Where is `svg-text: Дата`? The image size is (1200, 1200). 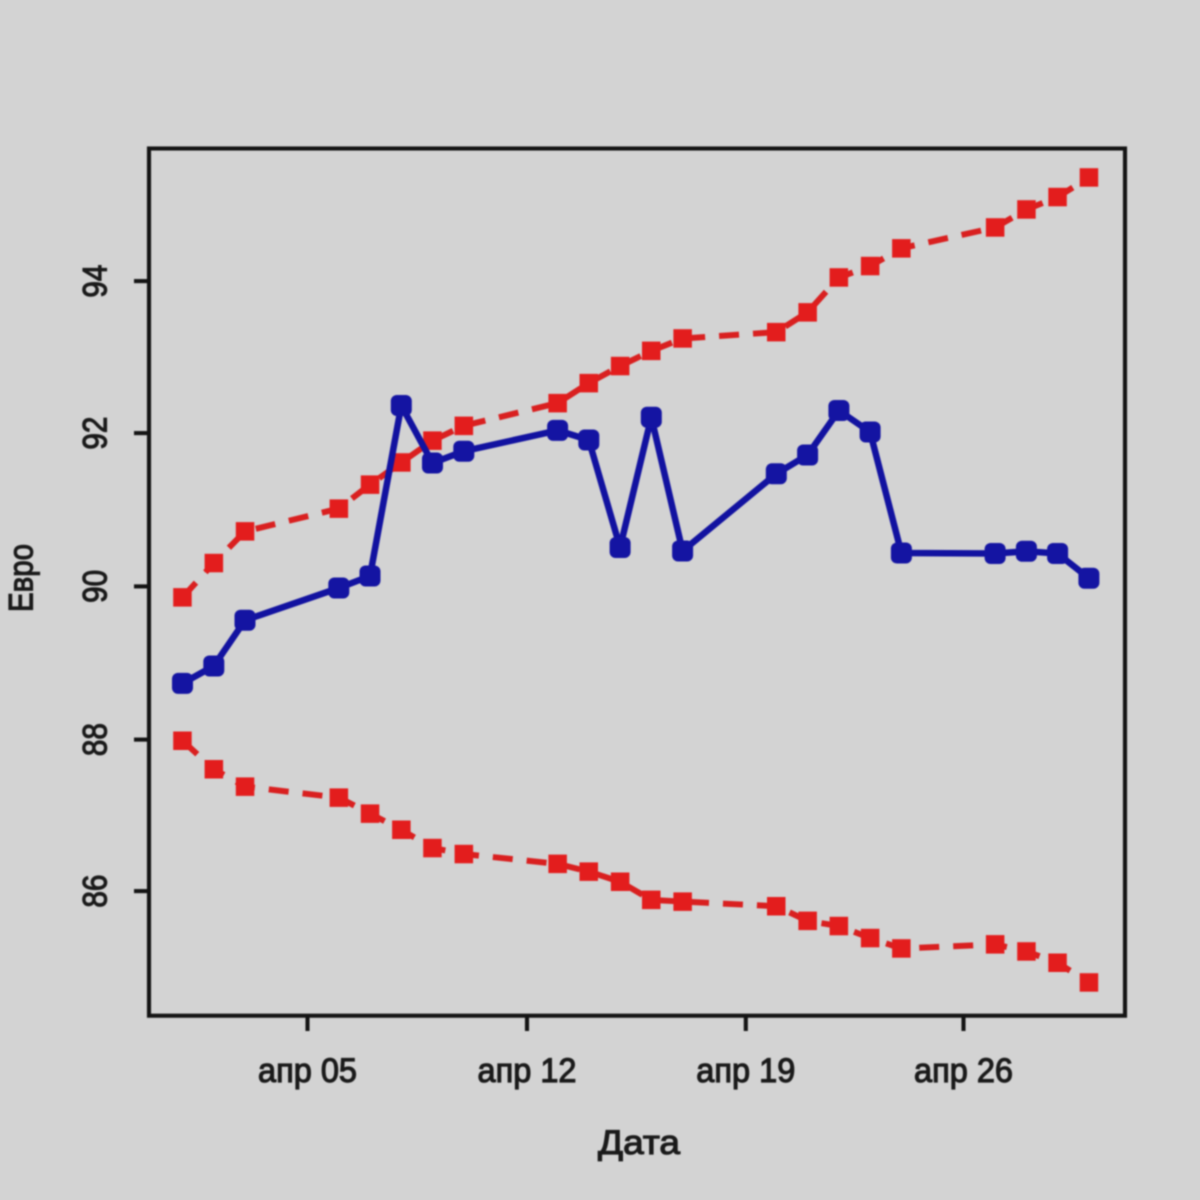 svg-text: Дата is located at coordinates (639, 1143).